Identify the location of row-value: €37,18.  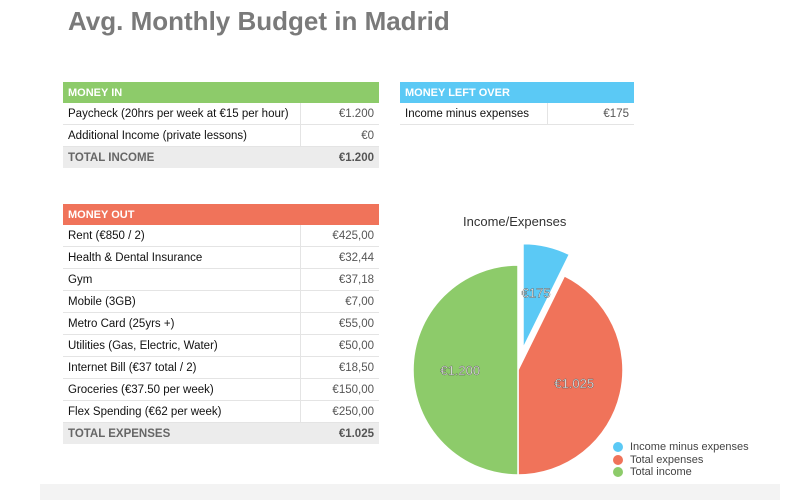
(339, 279).